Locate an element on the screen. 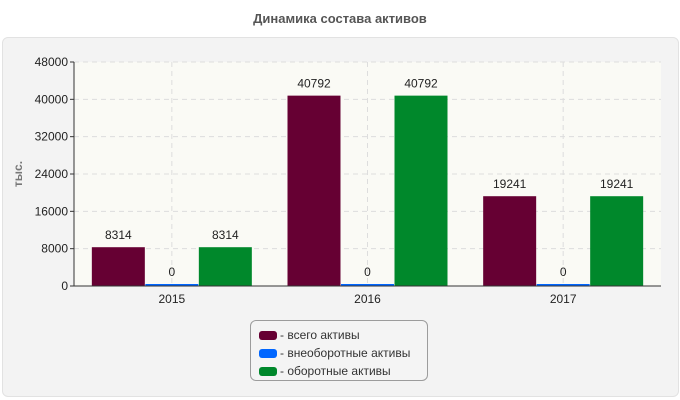 The width and height of the screenshot is (680, 400). x-tick-label: 2016 is located at coordinates (367, 299).